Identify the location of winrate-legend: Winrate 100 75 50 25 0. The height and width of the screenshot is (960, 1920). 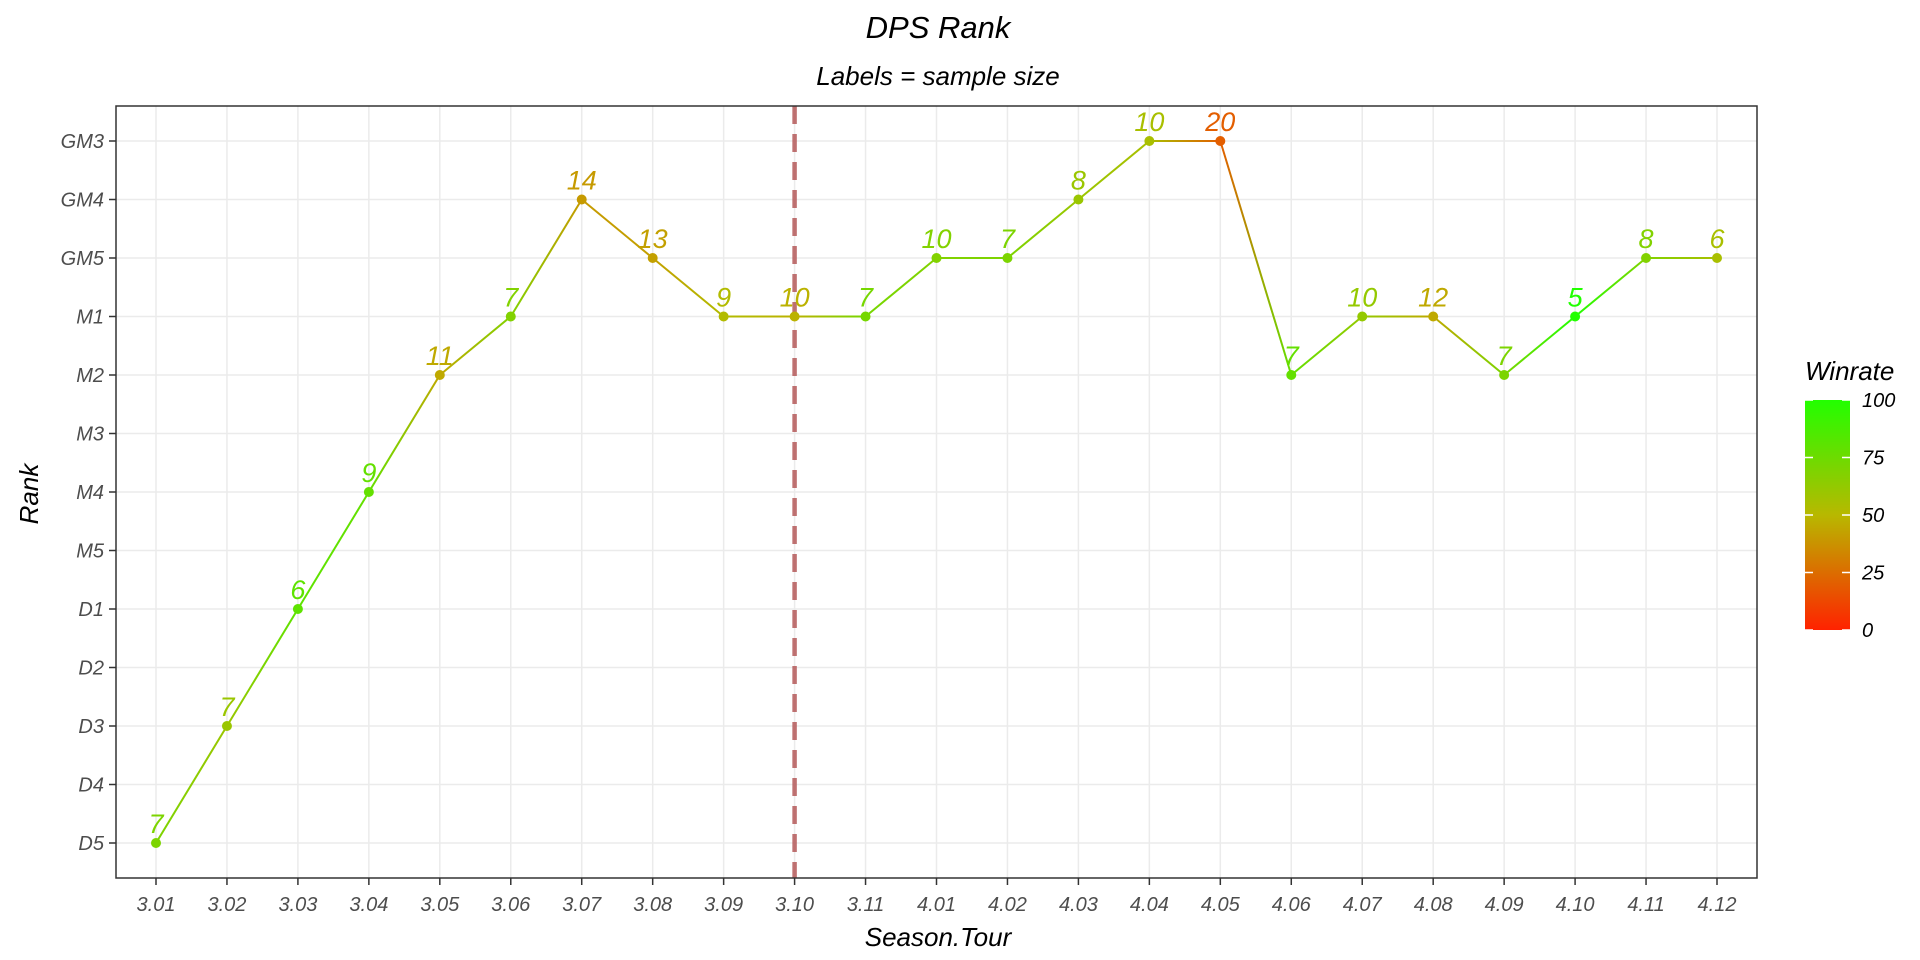
(1850, 499).